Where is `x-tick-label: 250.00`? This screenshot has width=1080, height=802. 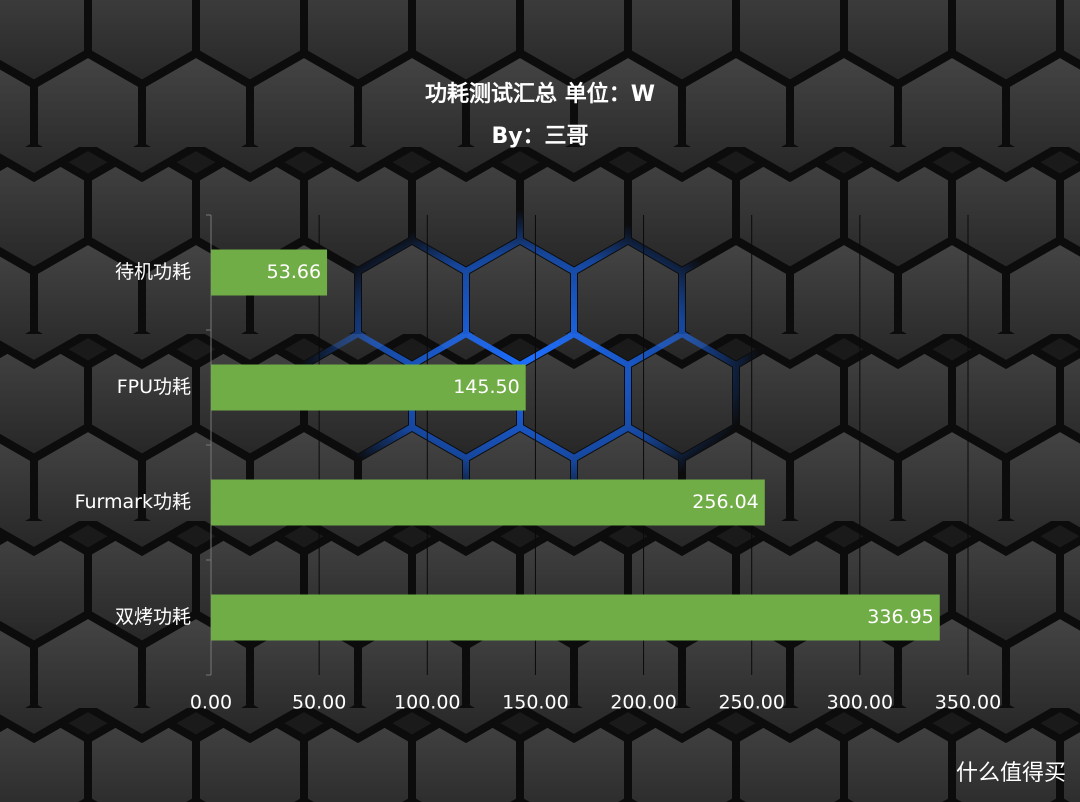 x-tick-label: 250.00 is located at coordinates (751, 703).